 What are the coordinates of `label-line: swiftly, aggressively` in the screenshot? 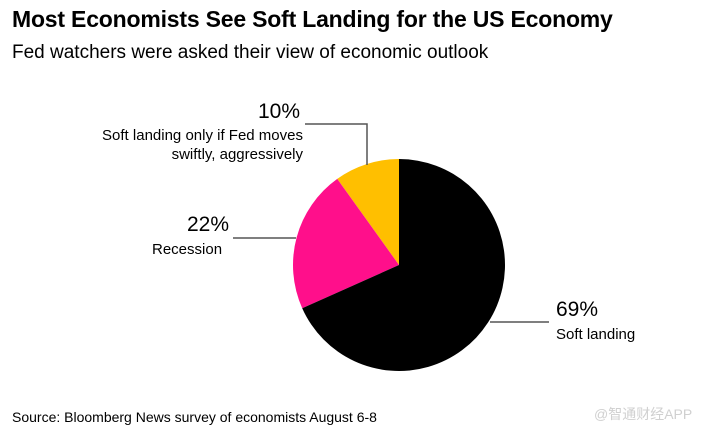 It's located at (237, 154).